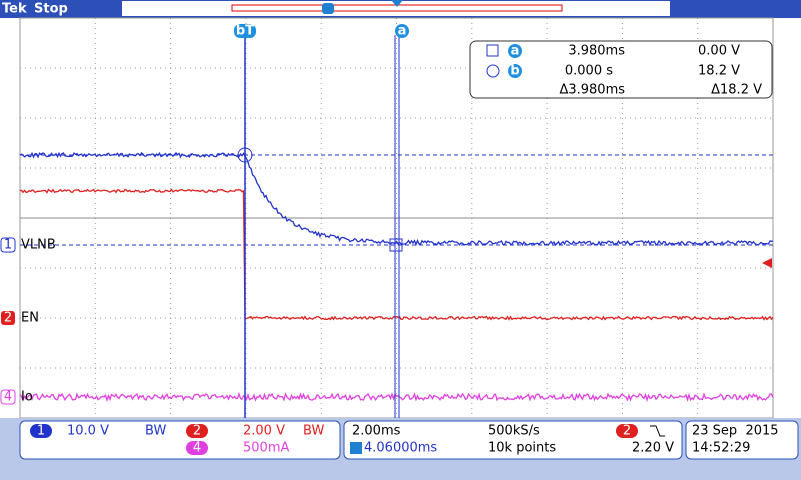 Image resolution: width=801 pixels, height=480 pixels. What do you see at coordinates (14, 9) in the screenshot?
I see `brand: Tek` at bounding box center [14, 9].